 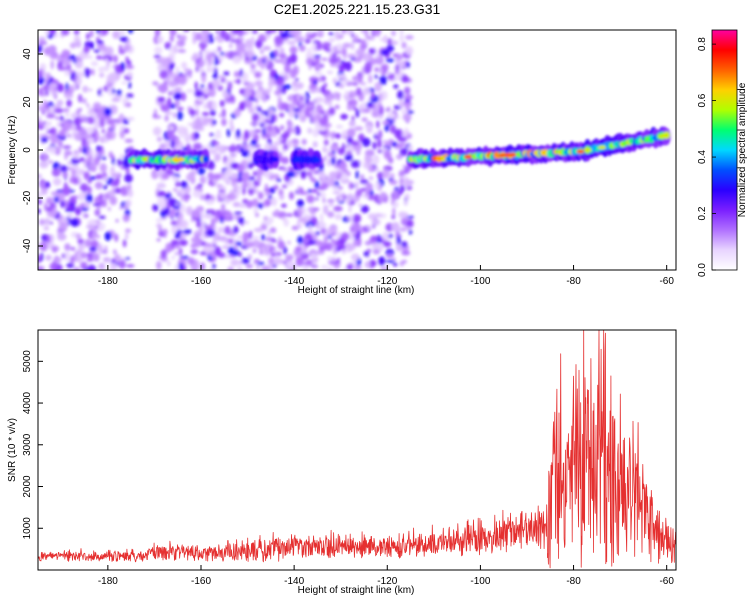 What do you see at coordinates (666, 281) in the screenshot?
I see `x-tick-label: -60` at bounding box center [666, 281].